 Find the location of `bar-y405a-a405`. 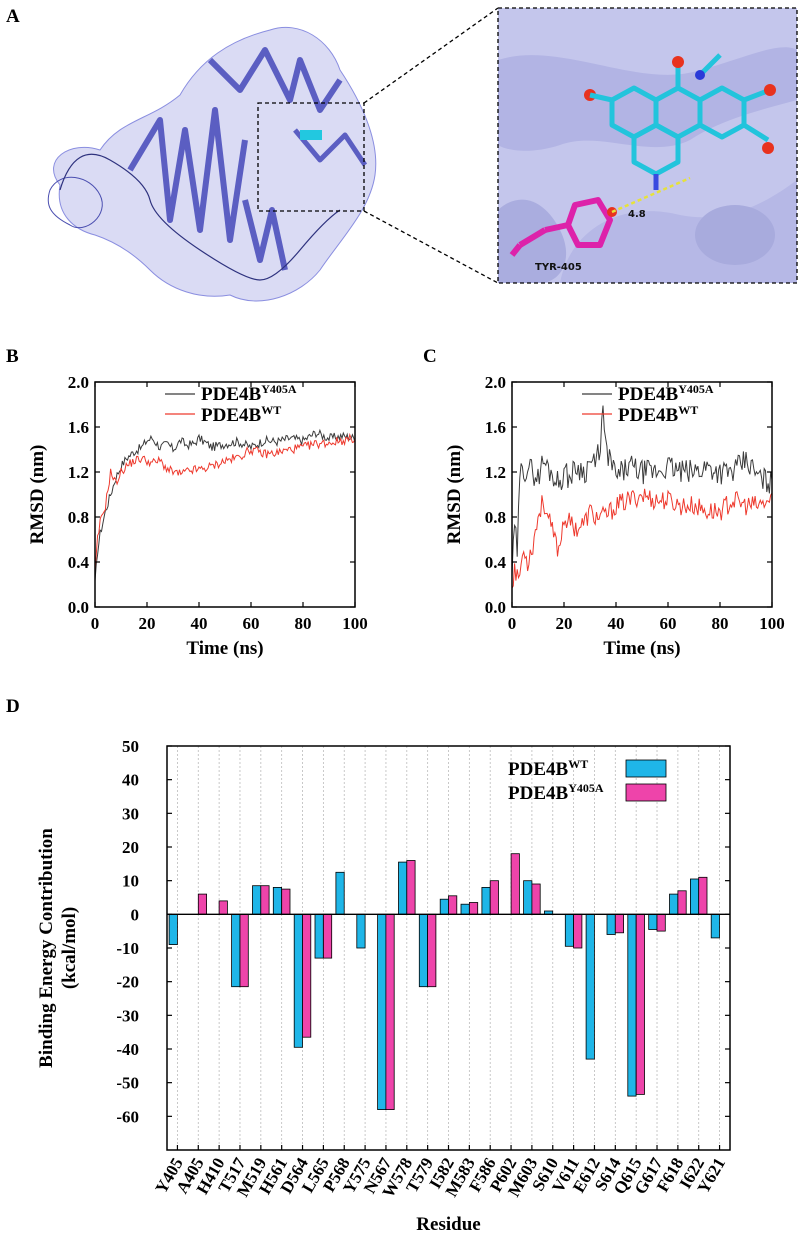

bar-y405a-a405 is located at coordinates (202, 904).